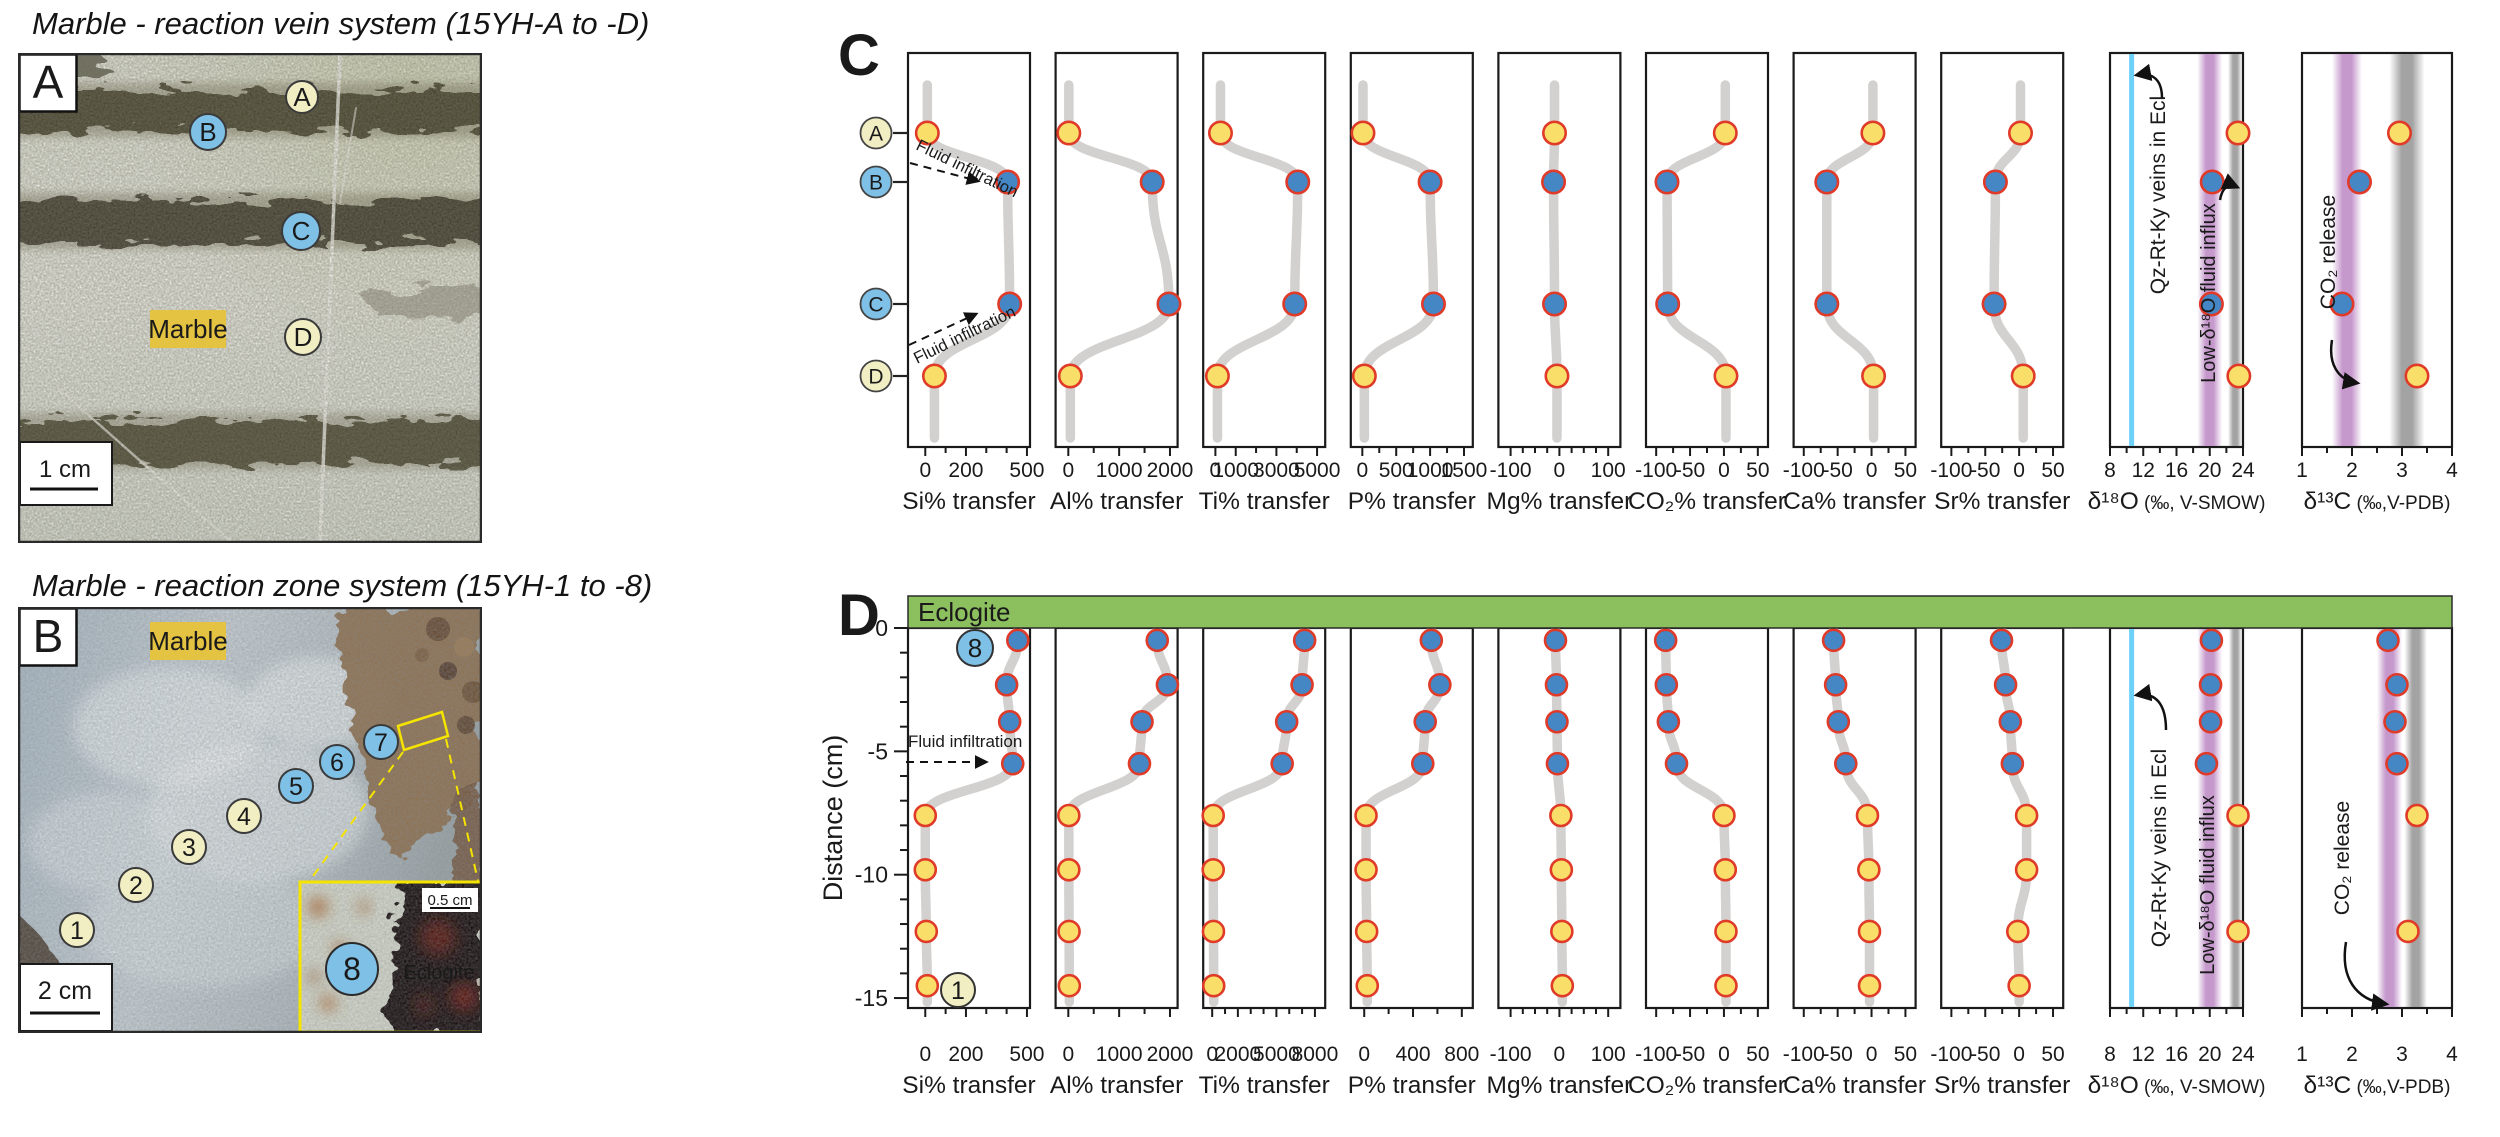  Describe the element at coordinates (352, 969) in the screenshot. I see `sample-marker-8-label: 8` at that location.